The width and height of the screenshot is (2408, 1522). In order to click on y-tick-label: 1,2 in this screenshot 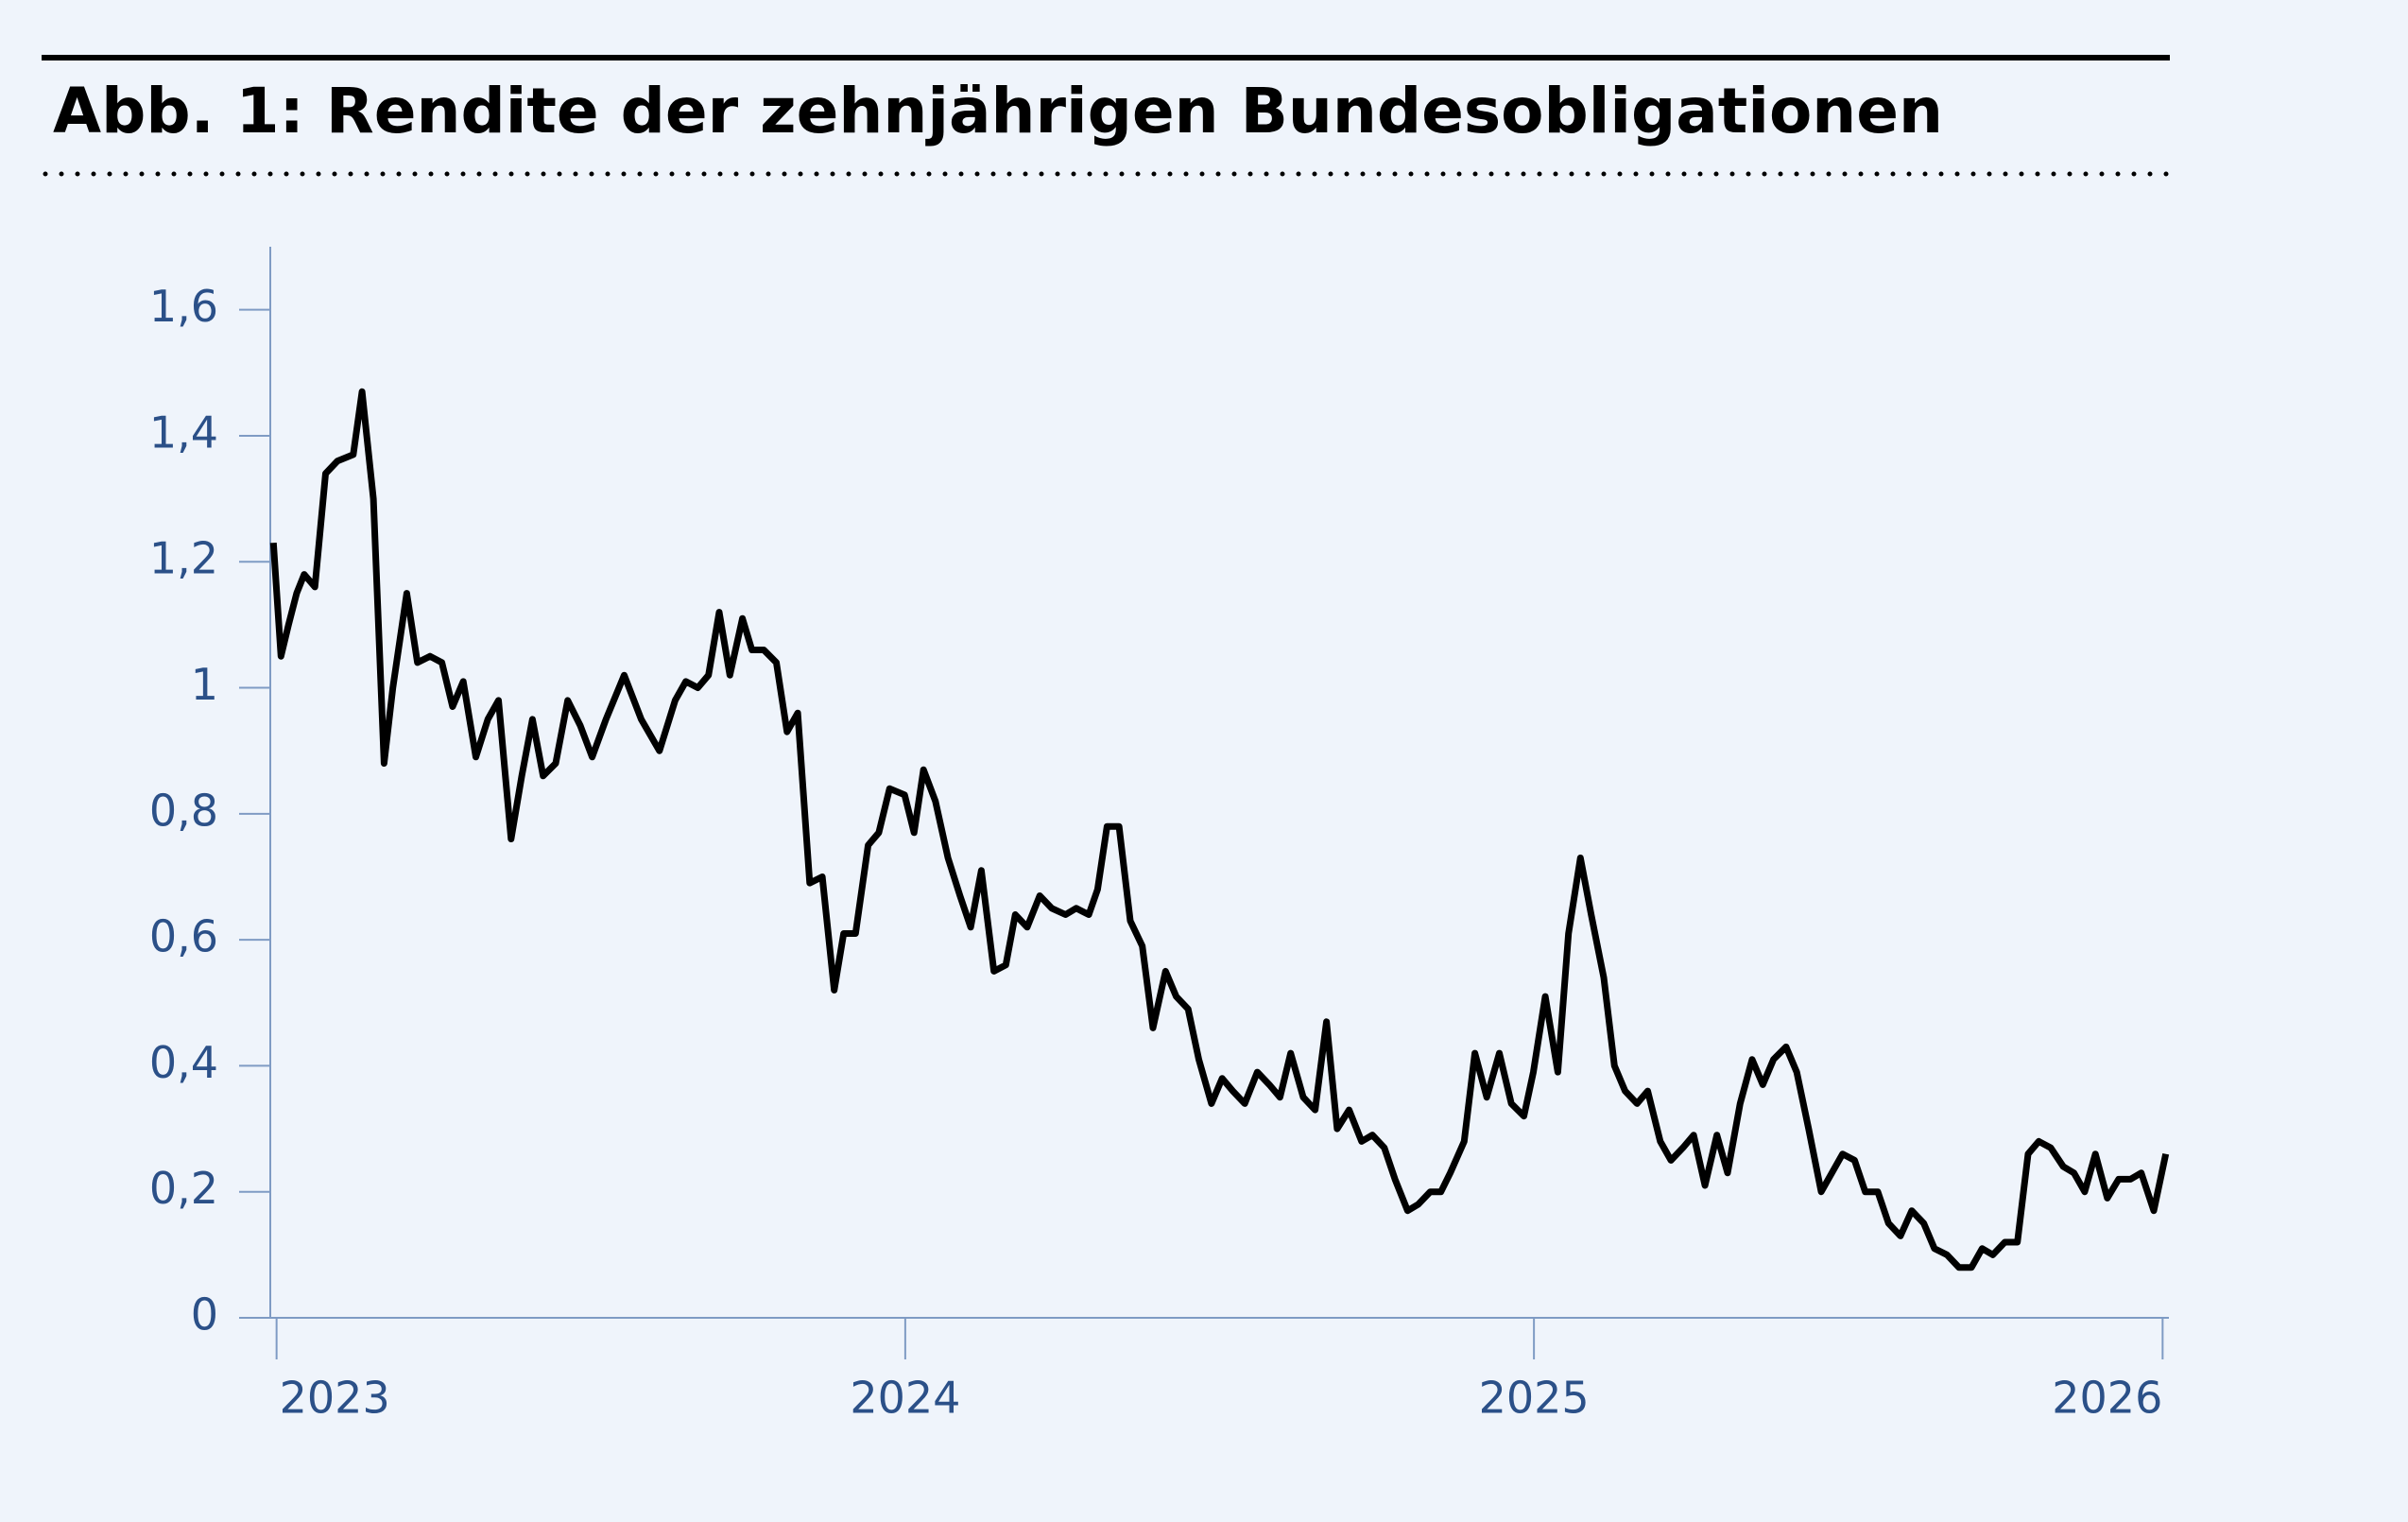, I will do `click(183, 558)`.